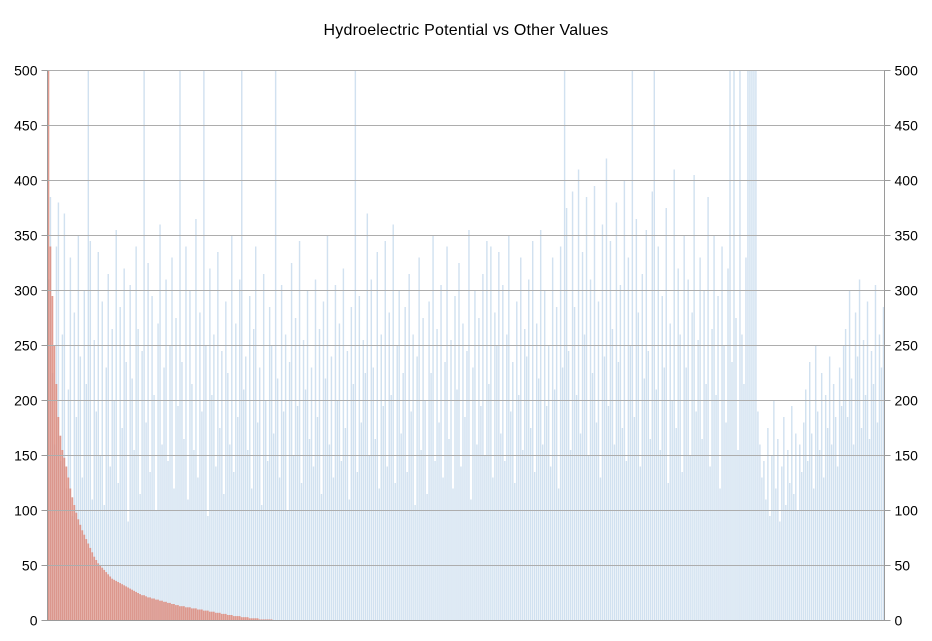 This screenshot has width=932, height=641. Describe the element at coordinates (907, 71) in the screenshot. I see `y-axis-tick-label-right: 500` at that location.